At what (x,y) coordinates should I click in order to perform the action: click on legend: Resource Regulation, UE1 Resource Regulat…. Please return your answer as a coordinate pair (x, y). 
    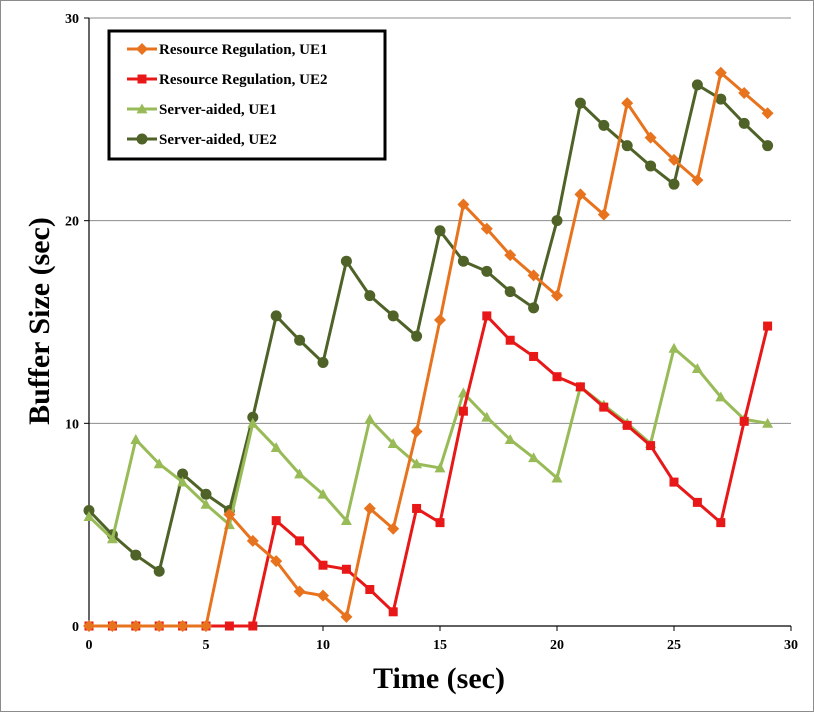
    Looking at the image, I should click on (247, 95).